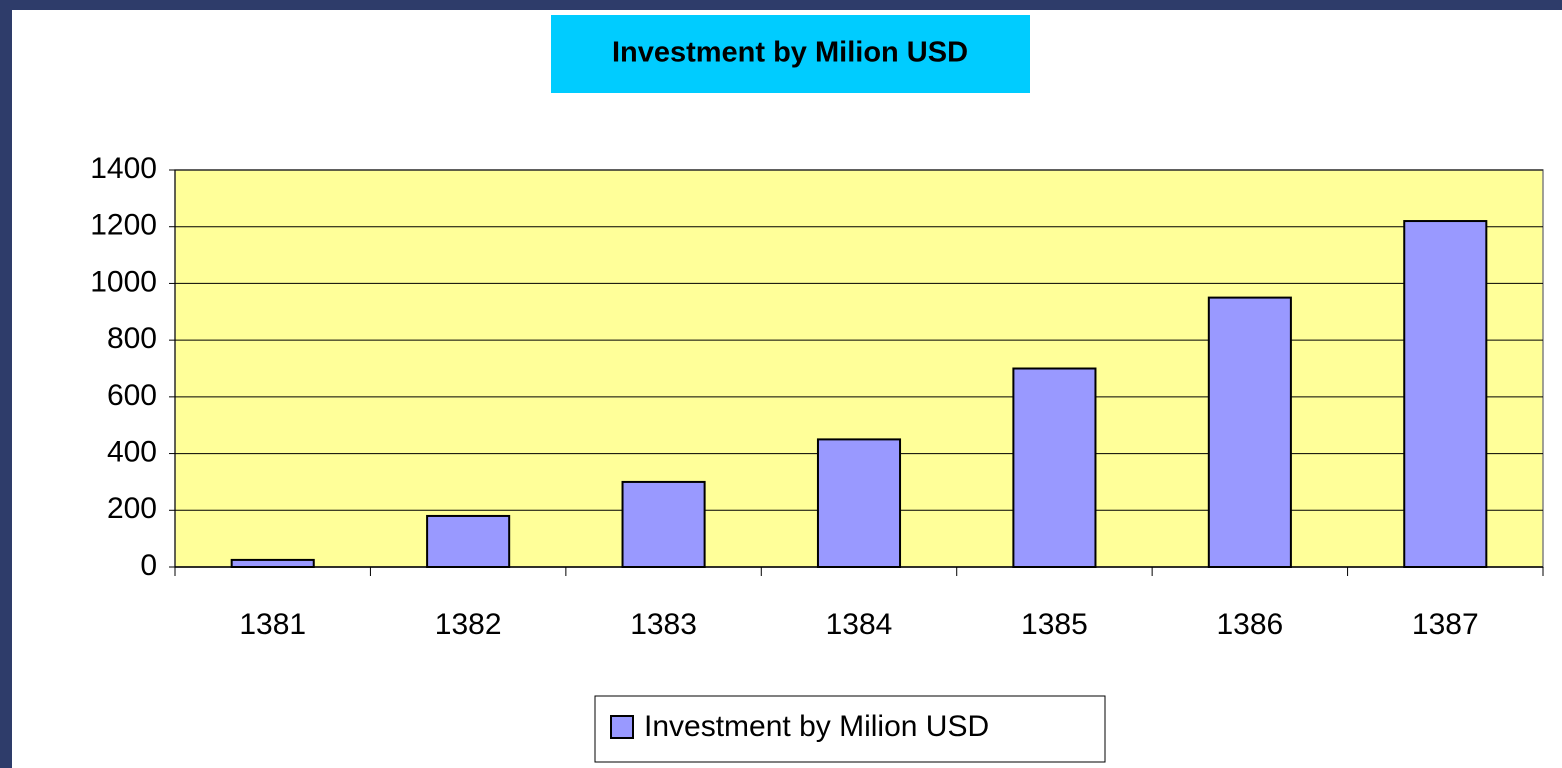  What do you see at coordinates (132, 451) in the screenshot?
I see `y-tick-label: 400` at bounding box center [132, 451].